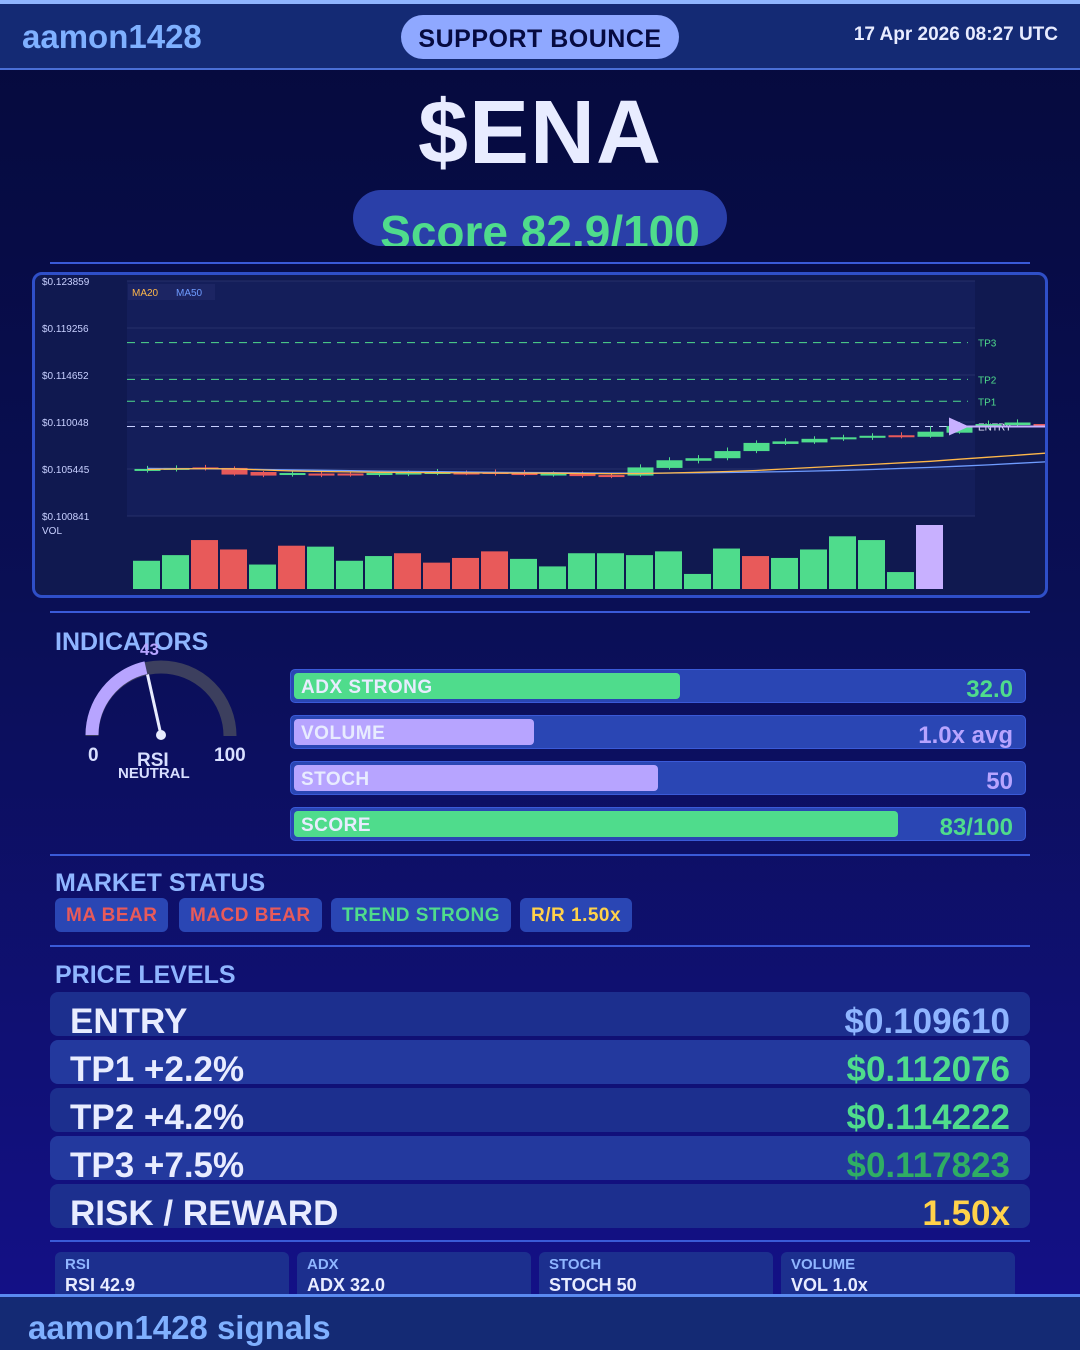  What do you see at coordinates (65, 329) in the screenshot?
I see `y-tick-label: $0.119256` at bounding box center [65, 329].